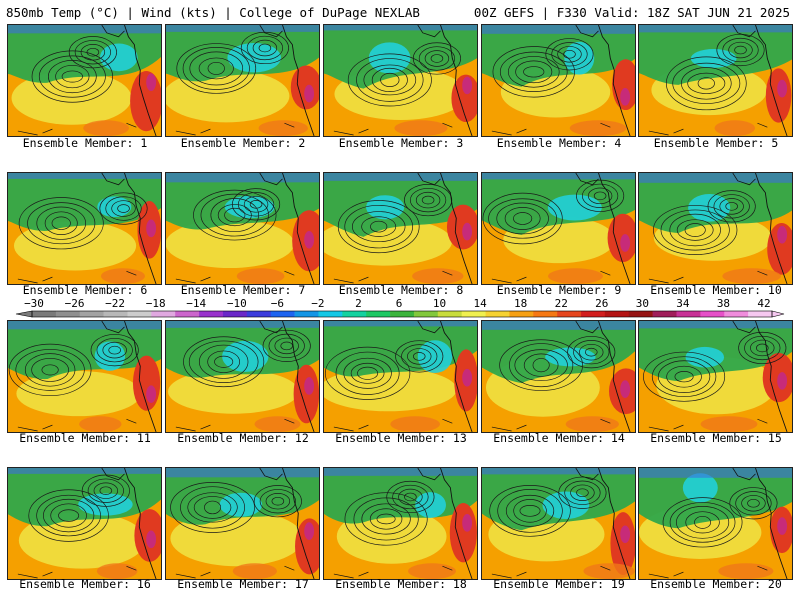 Image resolution: width=800 pixels, height=600 pixels. What do you see at coordinates (75, 303) in the screenshot?
I see `colorbar-tick-label: −26` at bounding box center [75, 303].